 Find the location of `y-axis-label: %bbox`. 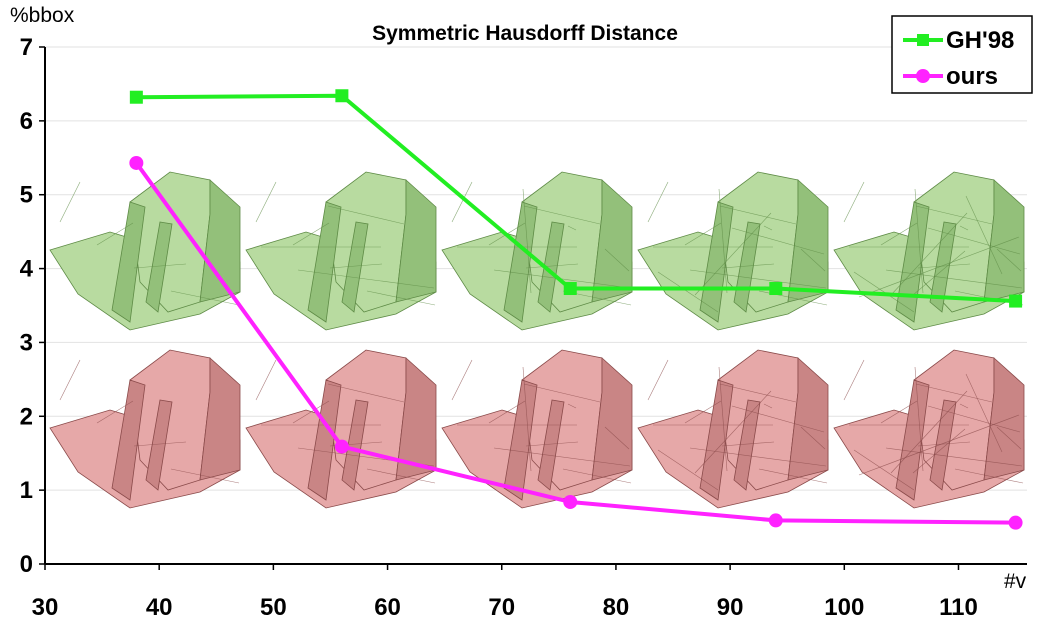

y-axis-label: %bbox is located at coordinates (42, 15).